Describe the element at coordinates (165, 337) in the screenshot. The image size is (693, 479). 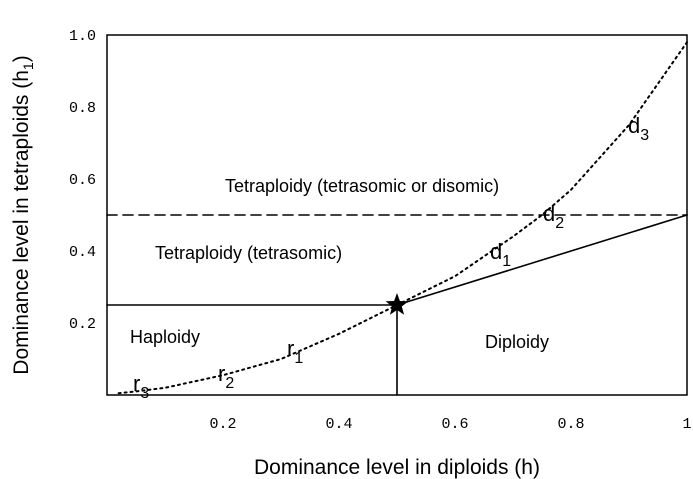
I see `region-label: Haploidy` at that location.